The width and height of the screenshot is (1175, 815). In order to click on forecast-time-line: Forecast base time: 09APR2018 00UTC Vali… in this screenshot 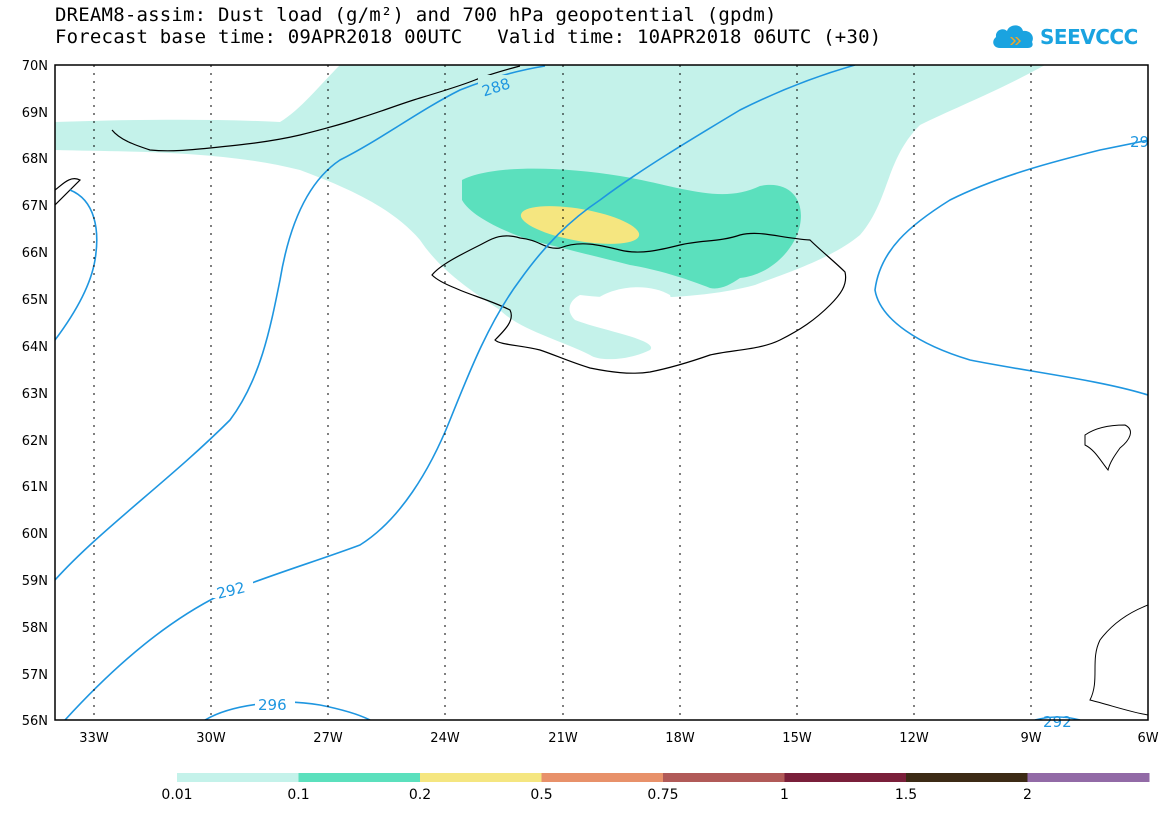, I will do `click(468, 37)`.